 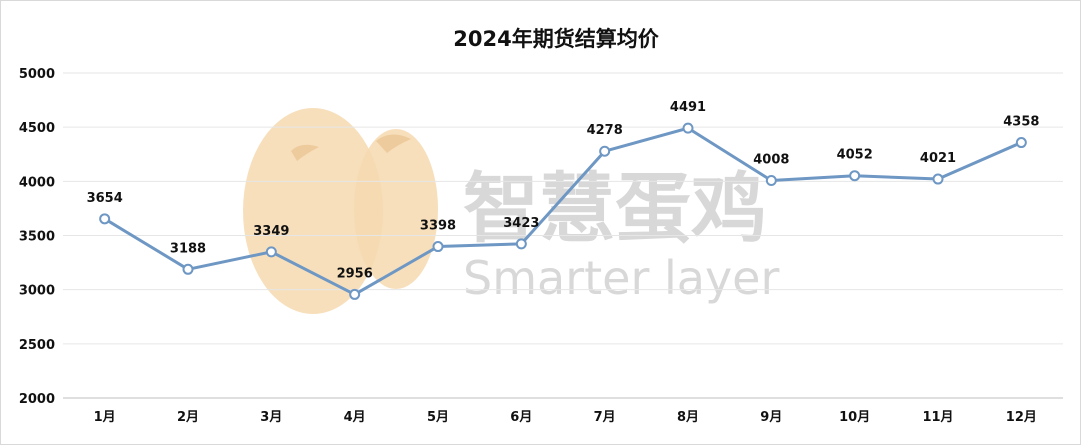 What do you see at coordinates (937, 417) in the screenshot?
I see `x-tick-label: 11月` at bounding box center [937, 417].